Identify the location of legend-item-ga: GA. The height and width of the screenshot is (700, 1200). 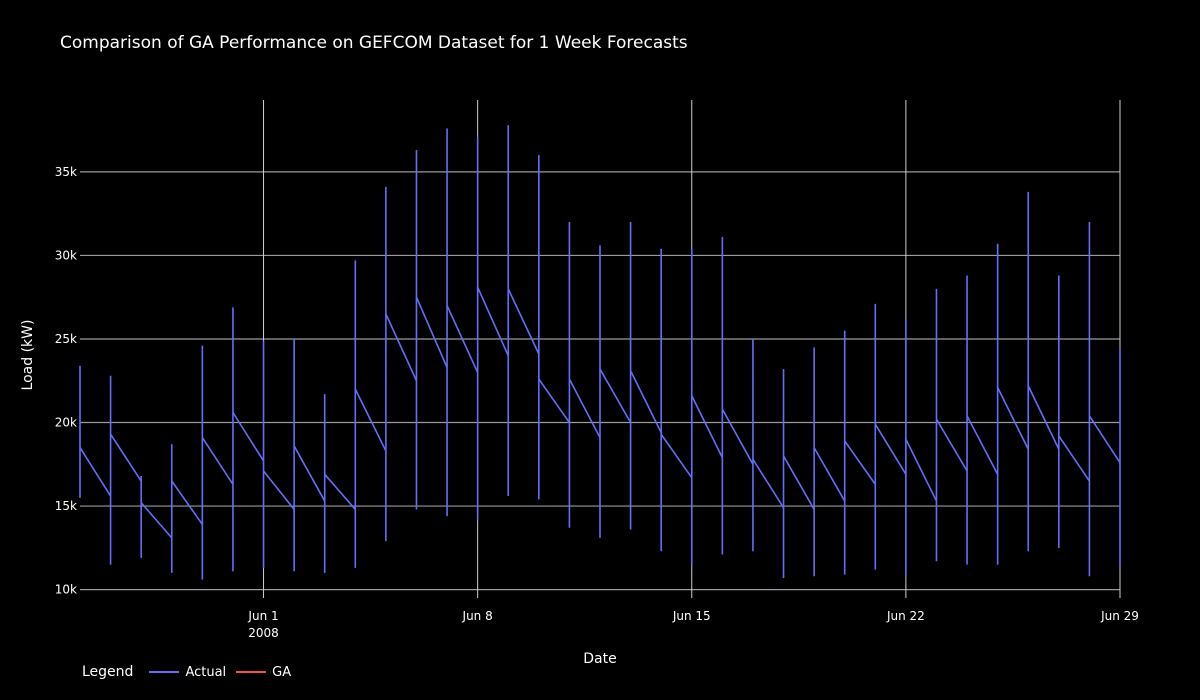
(263, 672).